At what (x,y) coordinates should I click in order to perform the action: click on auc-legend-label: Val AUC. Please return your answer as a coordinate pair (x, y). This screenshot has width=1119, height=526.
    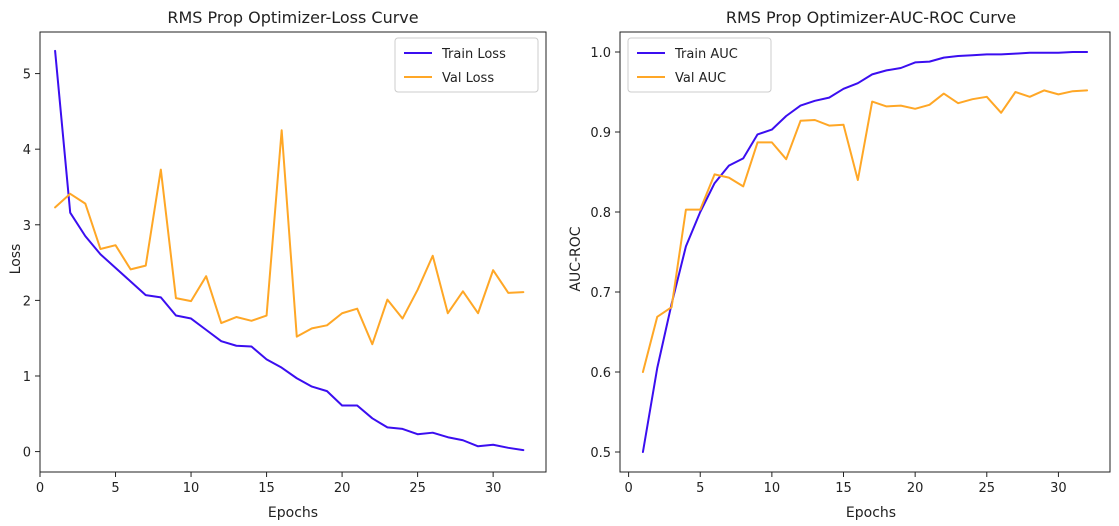
    Looking at the image, I should click on (700, 78).